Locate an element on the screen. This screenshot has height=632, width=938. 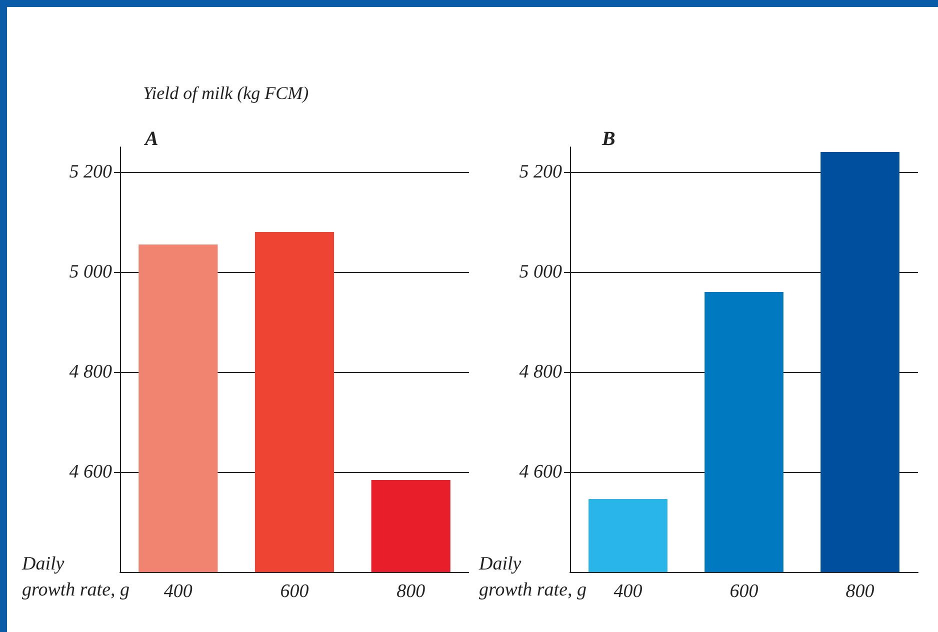
chart-title: A is located at coordinates (150, 139).